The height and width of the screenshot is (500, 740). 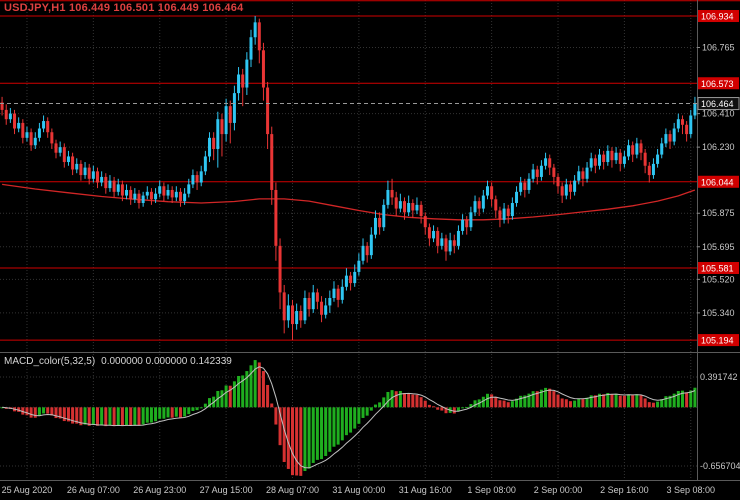 What do you see at coordinates (718, 279) in the screenshot?
I see `price-grid-label: 105.520` at bounding box center [718, 279].